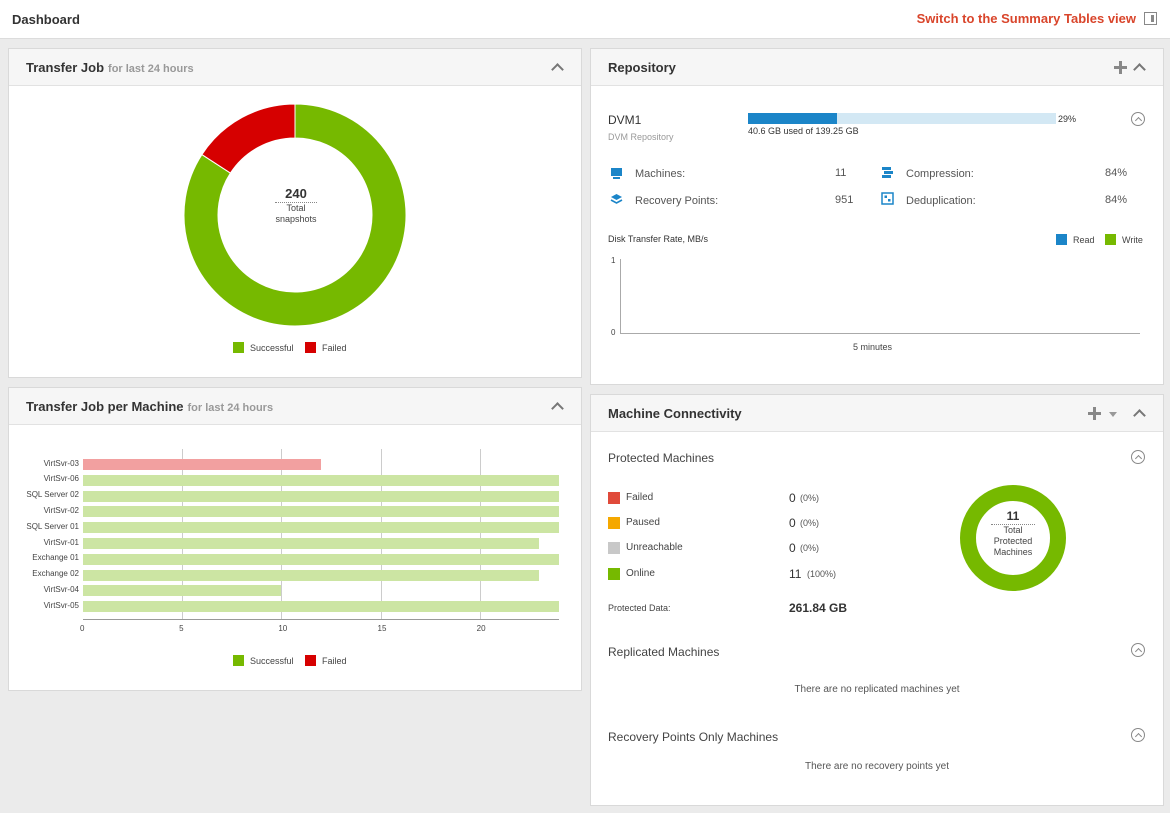 This screenshot has height=813, width=1170. What do you see at coordinates (873, 347) in the screenshot?
I see `rate-x-label: 5 minutes` at bounding box center [873, 347].